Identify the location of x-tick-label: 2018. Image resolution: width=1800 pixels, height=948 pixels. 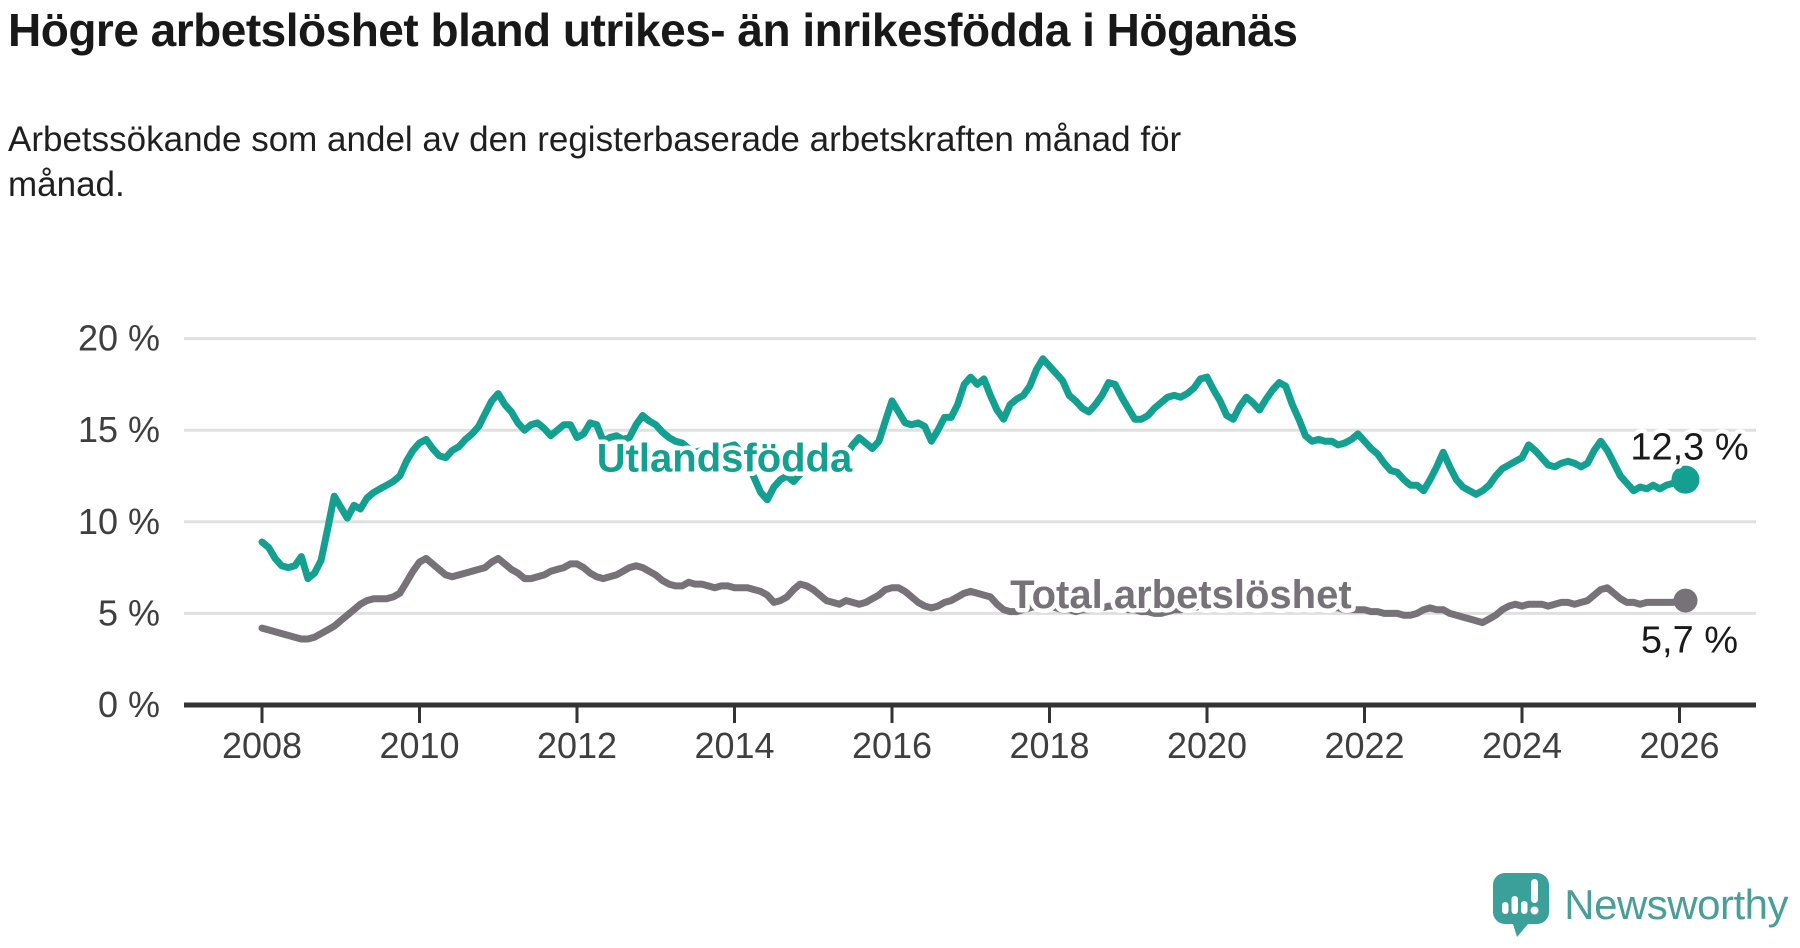
(1049, 745).